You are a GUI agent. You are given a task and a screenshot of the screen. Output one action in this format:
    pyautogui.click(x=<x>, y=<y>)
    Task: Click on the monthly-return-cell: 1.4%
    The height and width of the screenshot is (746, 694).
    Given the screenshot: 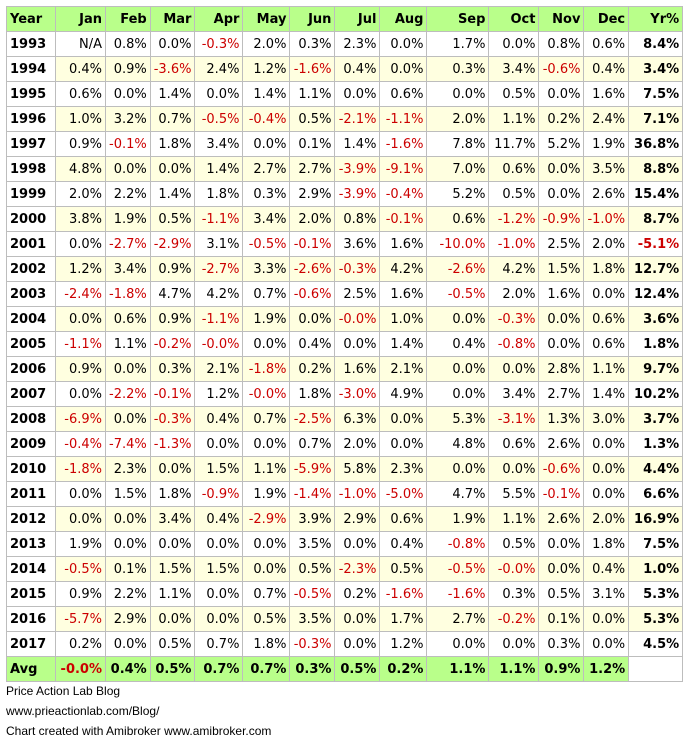 What is the action you would take?
    pyautogui.click(x=403, y=344)
    